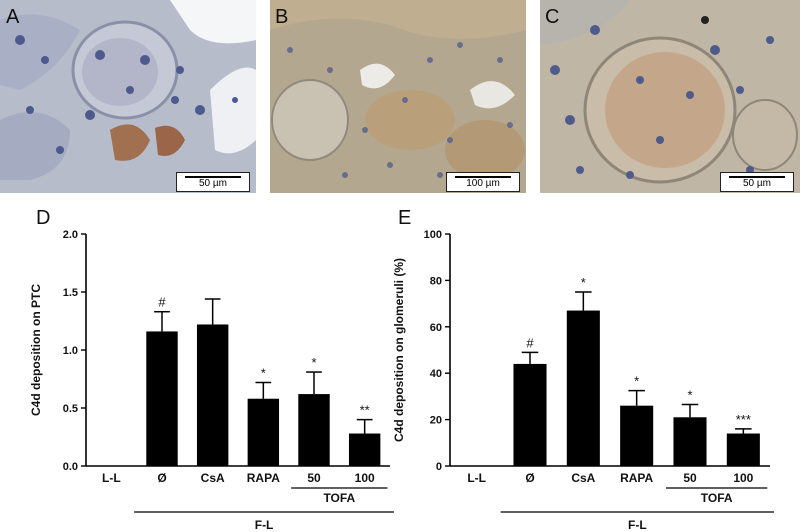 The width and height of the screenshot is (800, 532). I want to click on x-tick-label-e-3: RAPA, so click(636, 478).